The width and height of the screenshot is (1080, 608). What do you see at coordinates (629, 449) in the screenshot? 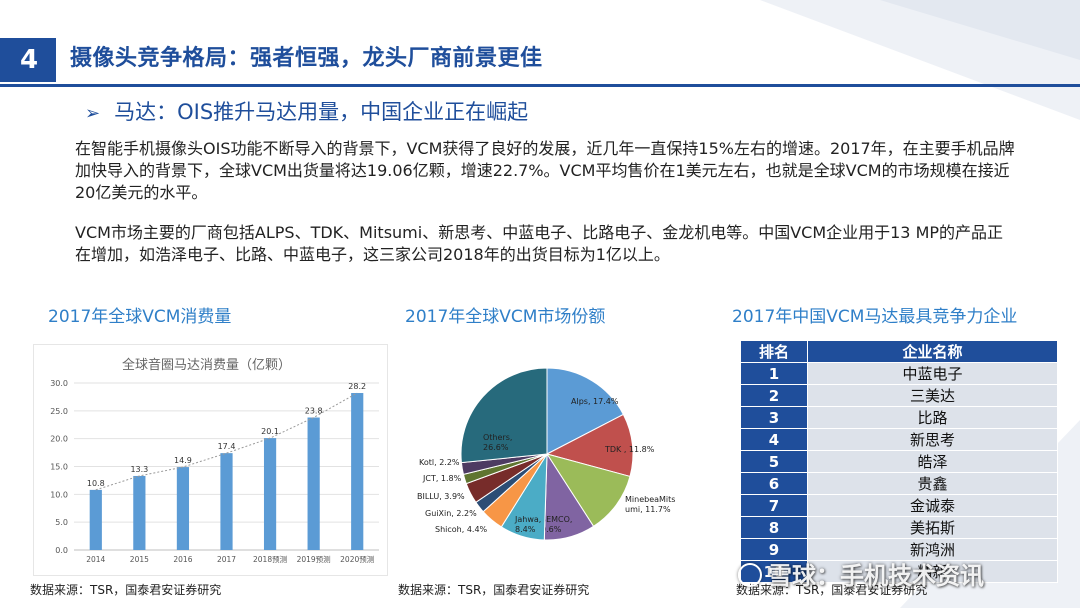
I see `pie-slice-label: TDK , 11.8%` at bounding box center [629, 449].